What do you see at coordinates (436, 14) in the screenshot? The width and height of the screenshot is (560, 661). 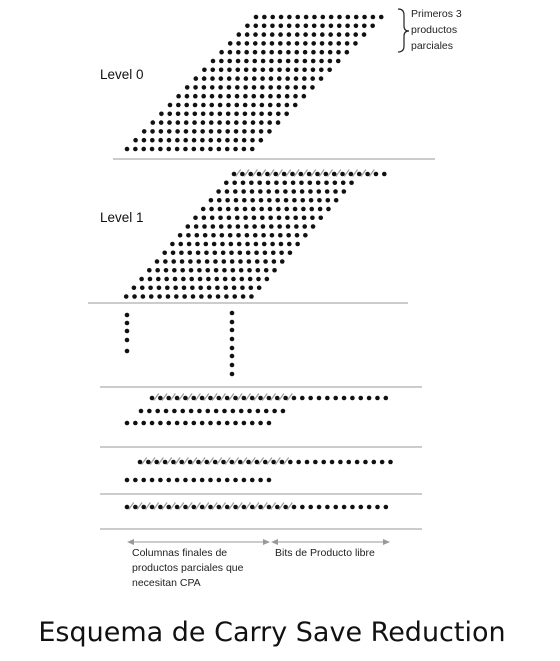 I see `annotation-line-1: Primeros 3` at bounding box center [436, 14].